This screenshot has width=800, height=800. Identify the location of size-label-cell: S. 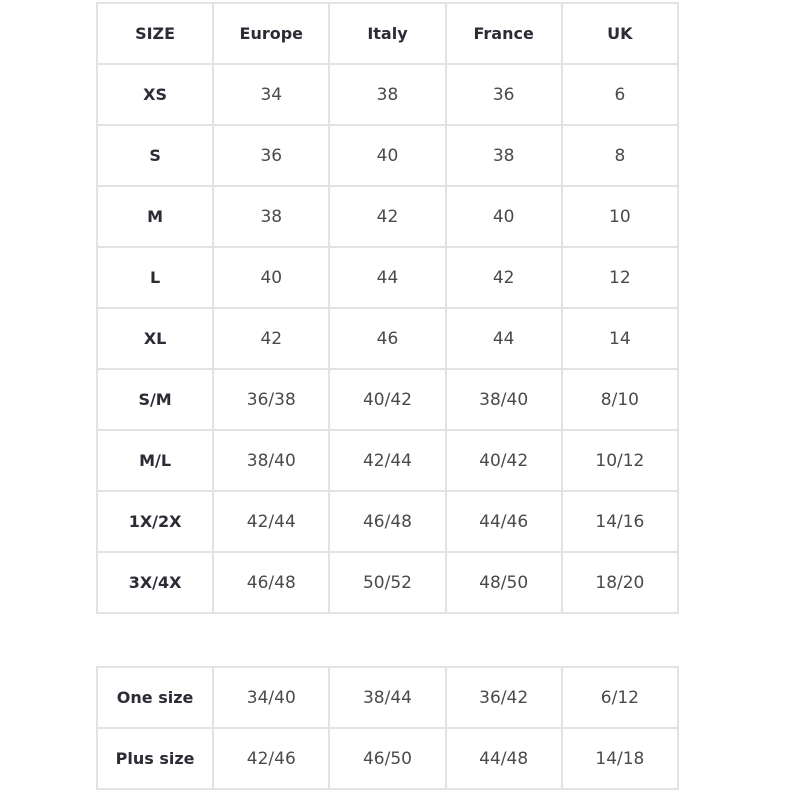
(155, 155).